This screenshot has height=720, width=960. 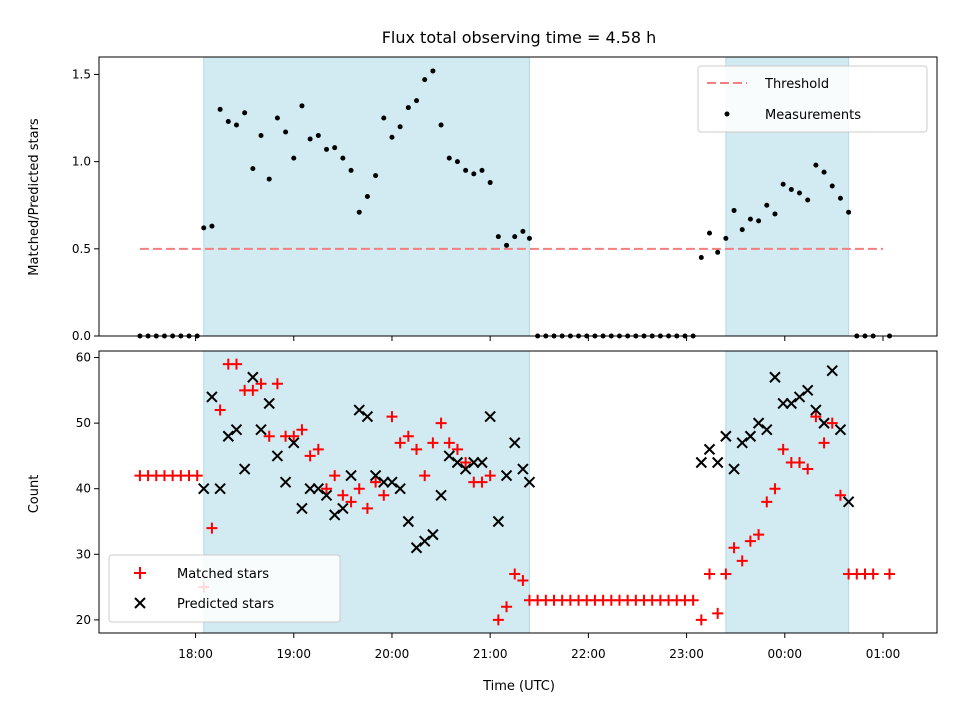 I want to click on x-tick-label: 23:00, so click(x=686, y=654).